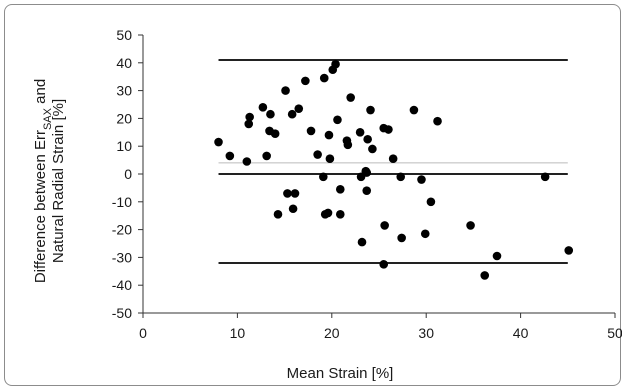 The width and height of the screenshot is (625, 389). I want to click on y-axis-title-line1: Difference between ErrSAX and, so click(43, 181).